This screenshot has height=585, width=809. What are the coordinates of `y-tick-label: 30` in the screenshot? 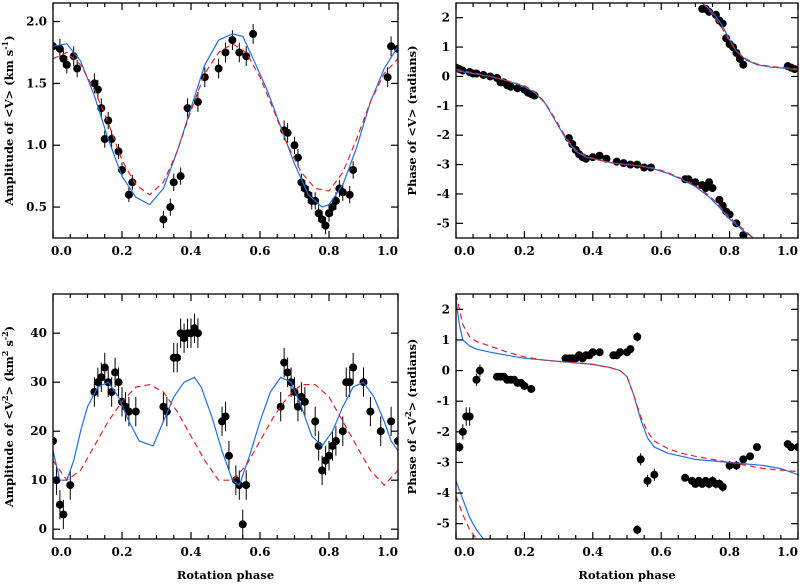 It's located at (38, 382).